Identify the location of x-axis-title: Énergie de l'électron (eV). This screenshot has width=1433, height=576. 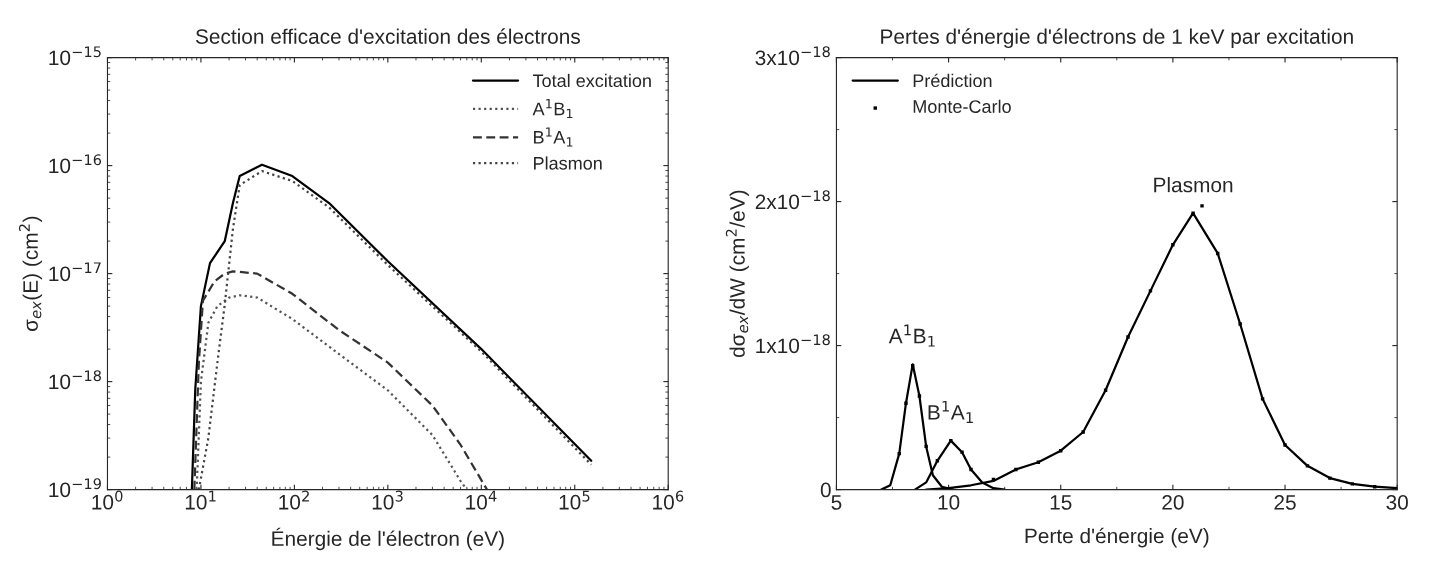
(388, 539).